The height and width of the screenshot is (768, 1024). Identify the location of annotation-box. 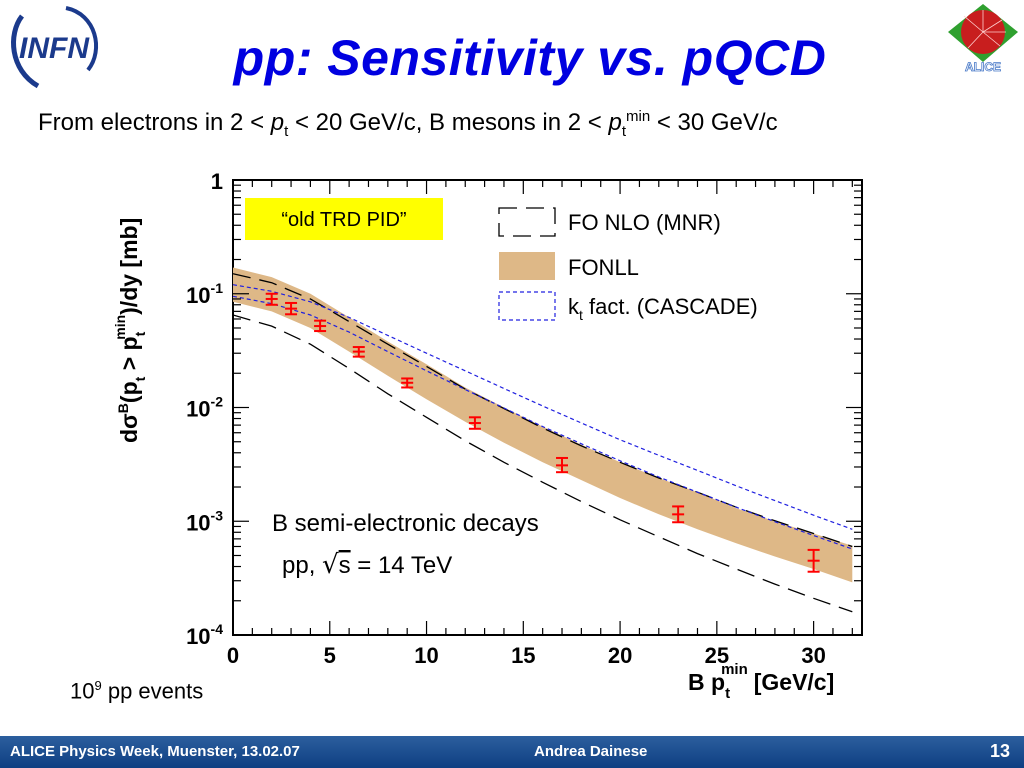
(344, 219).